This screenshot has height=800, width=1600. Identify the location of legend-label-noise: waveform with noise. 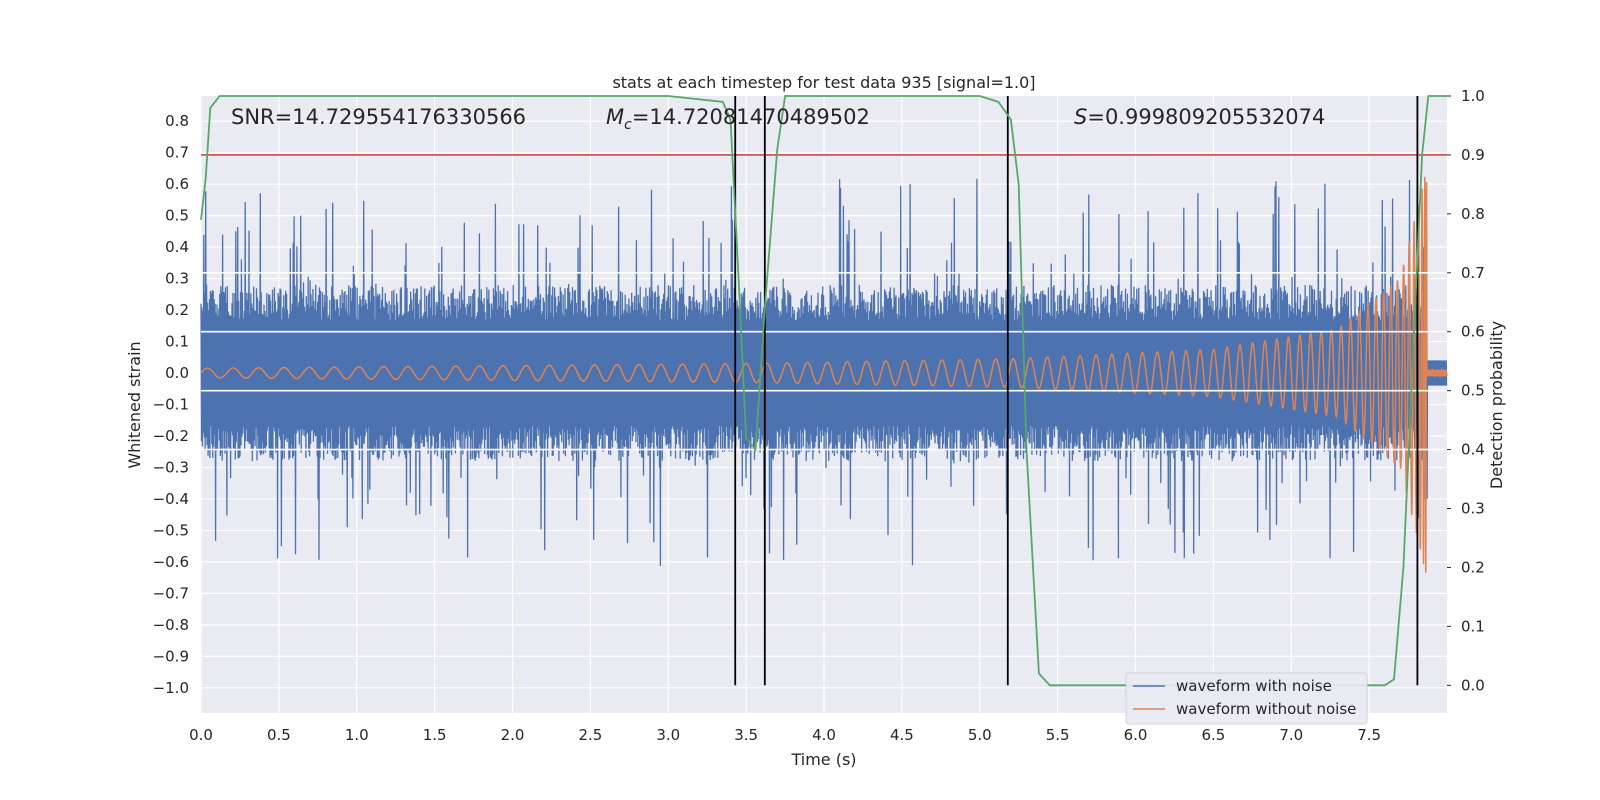
(1254, 686).